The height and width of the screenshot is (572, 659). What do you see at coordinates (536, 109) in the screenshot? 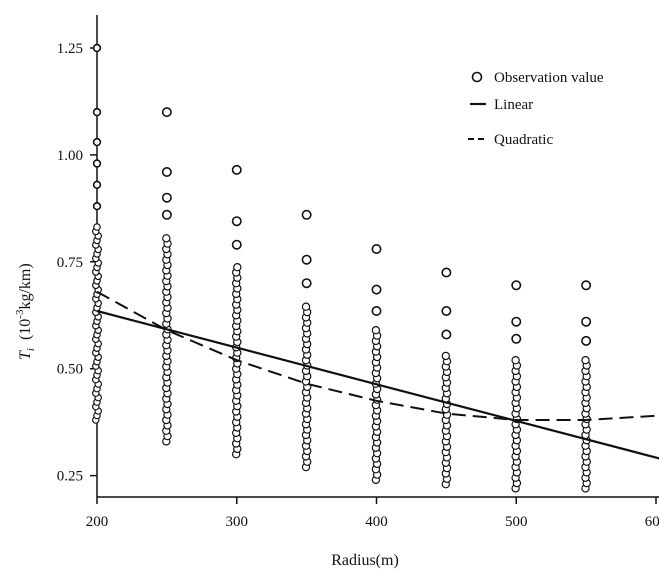
I see `legend: Observation value Linear Quadratic` at bounding box center [536, 109].